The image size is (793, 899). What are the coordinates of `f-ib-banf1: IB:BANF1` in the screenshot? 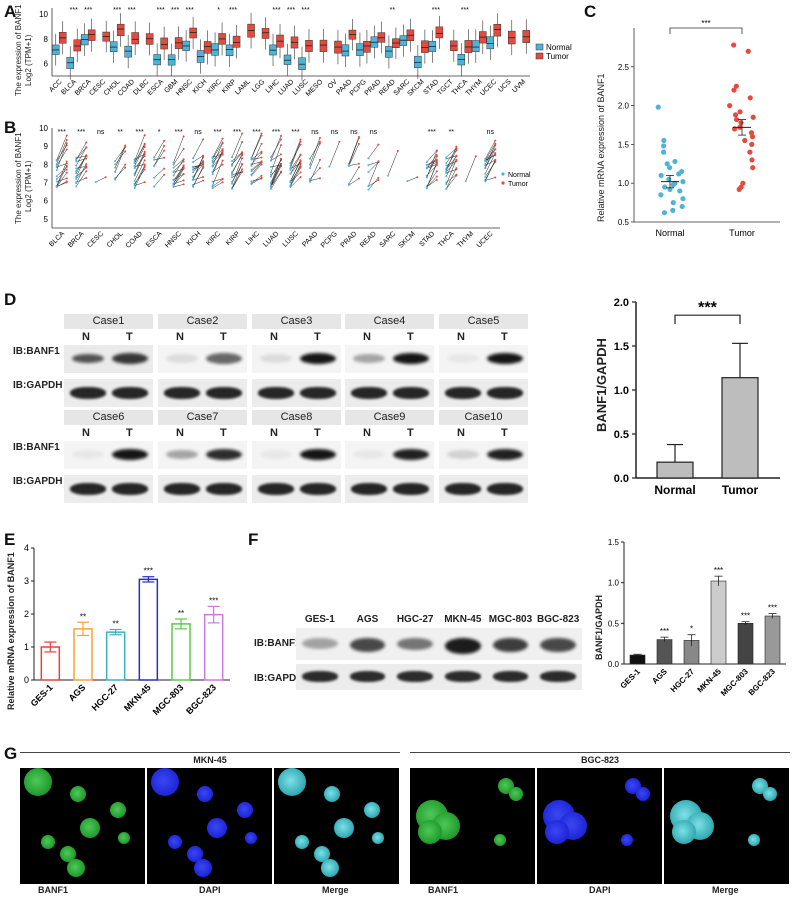 It's located at (277, 643).